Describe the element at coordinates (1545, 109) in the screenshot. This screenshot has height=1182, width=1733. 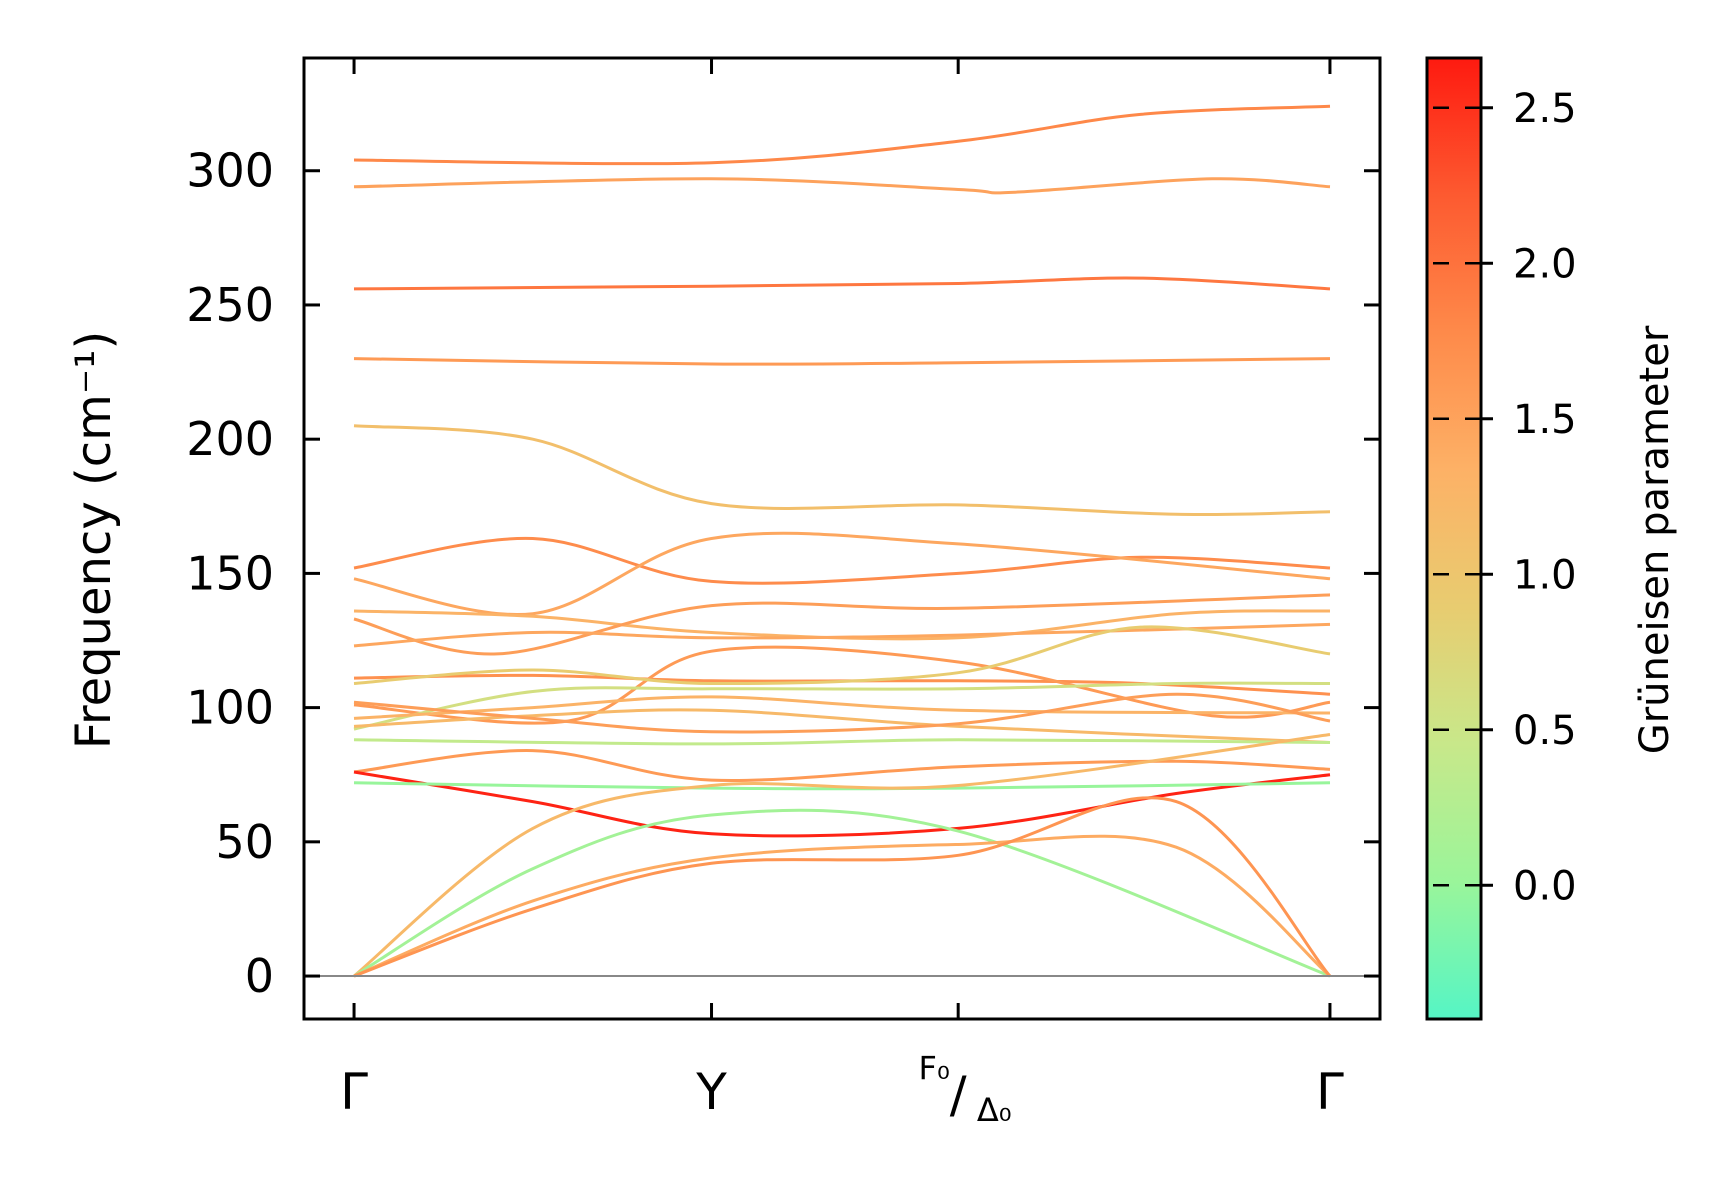
I see `colorbar-tick-label: 2.5` at that location.